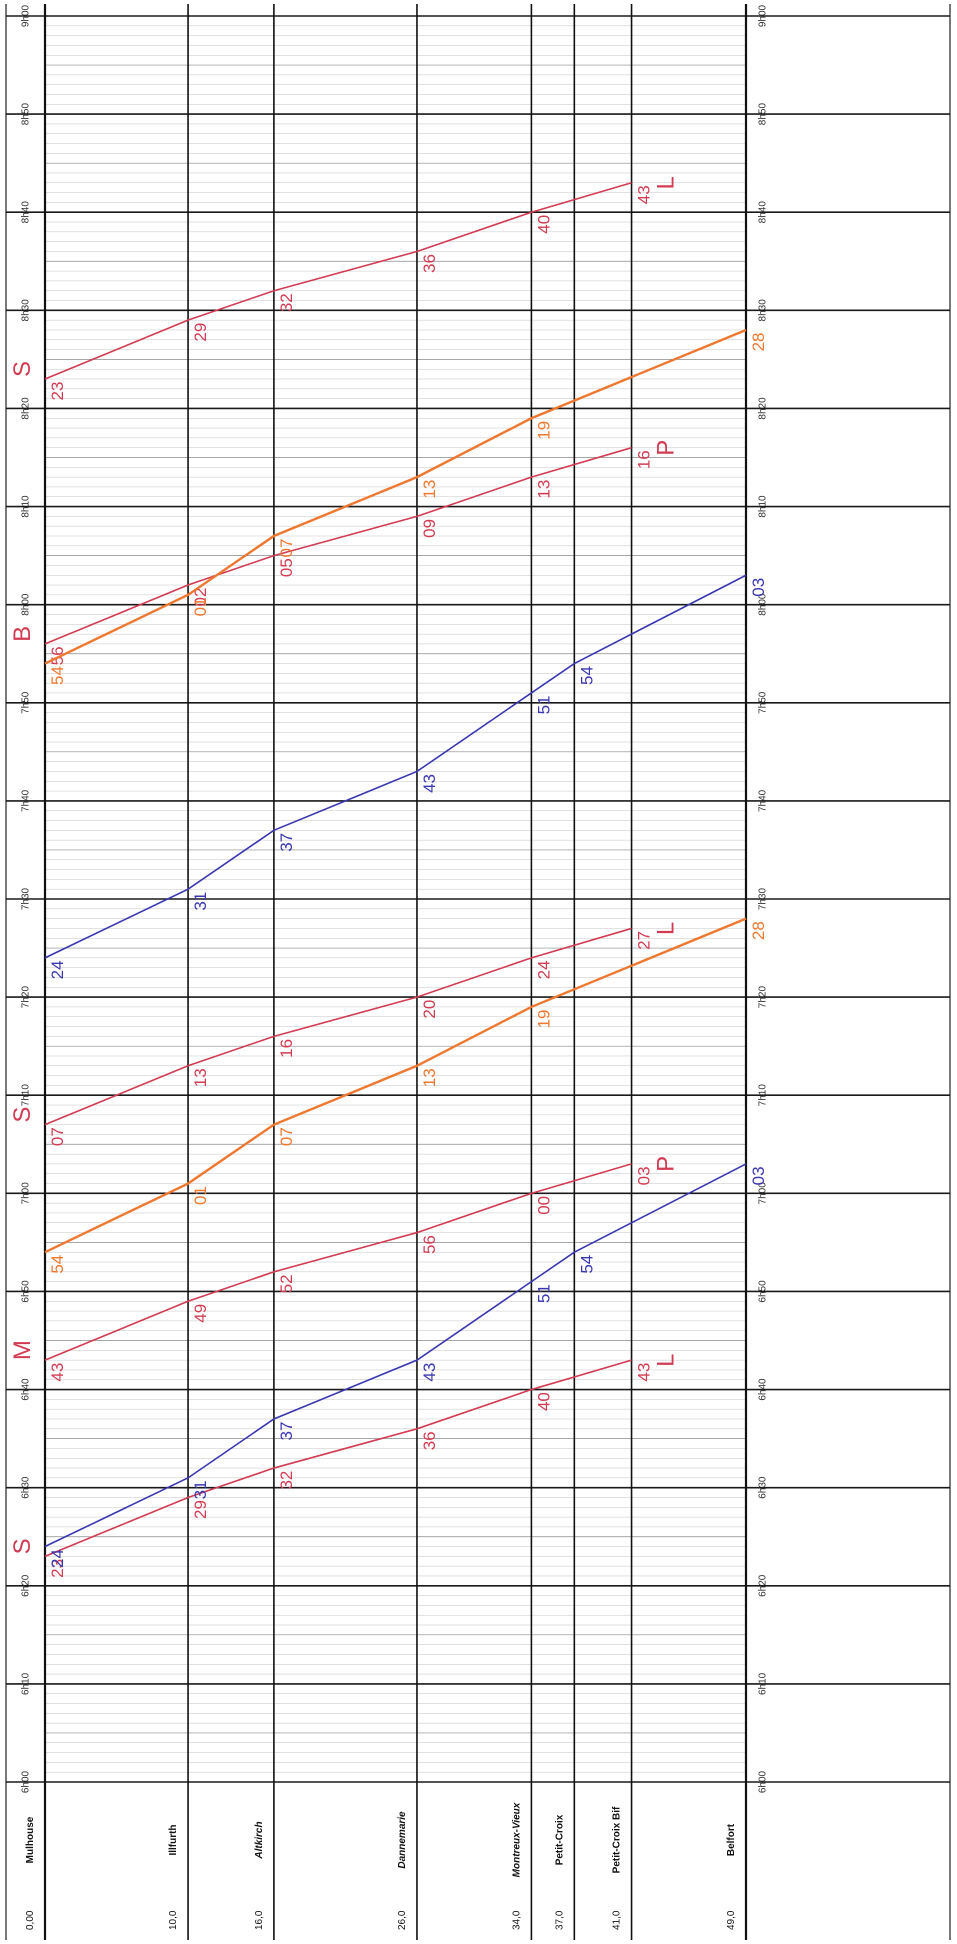 The image size is (957, 1944). Describe the element at coordinates (26, 1487) in the screenshot. I see `time-label-left: 6h30` at that location.